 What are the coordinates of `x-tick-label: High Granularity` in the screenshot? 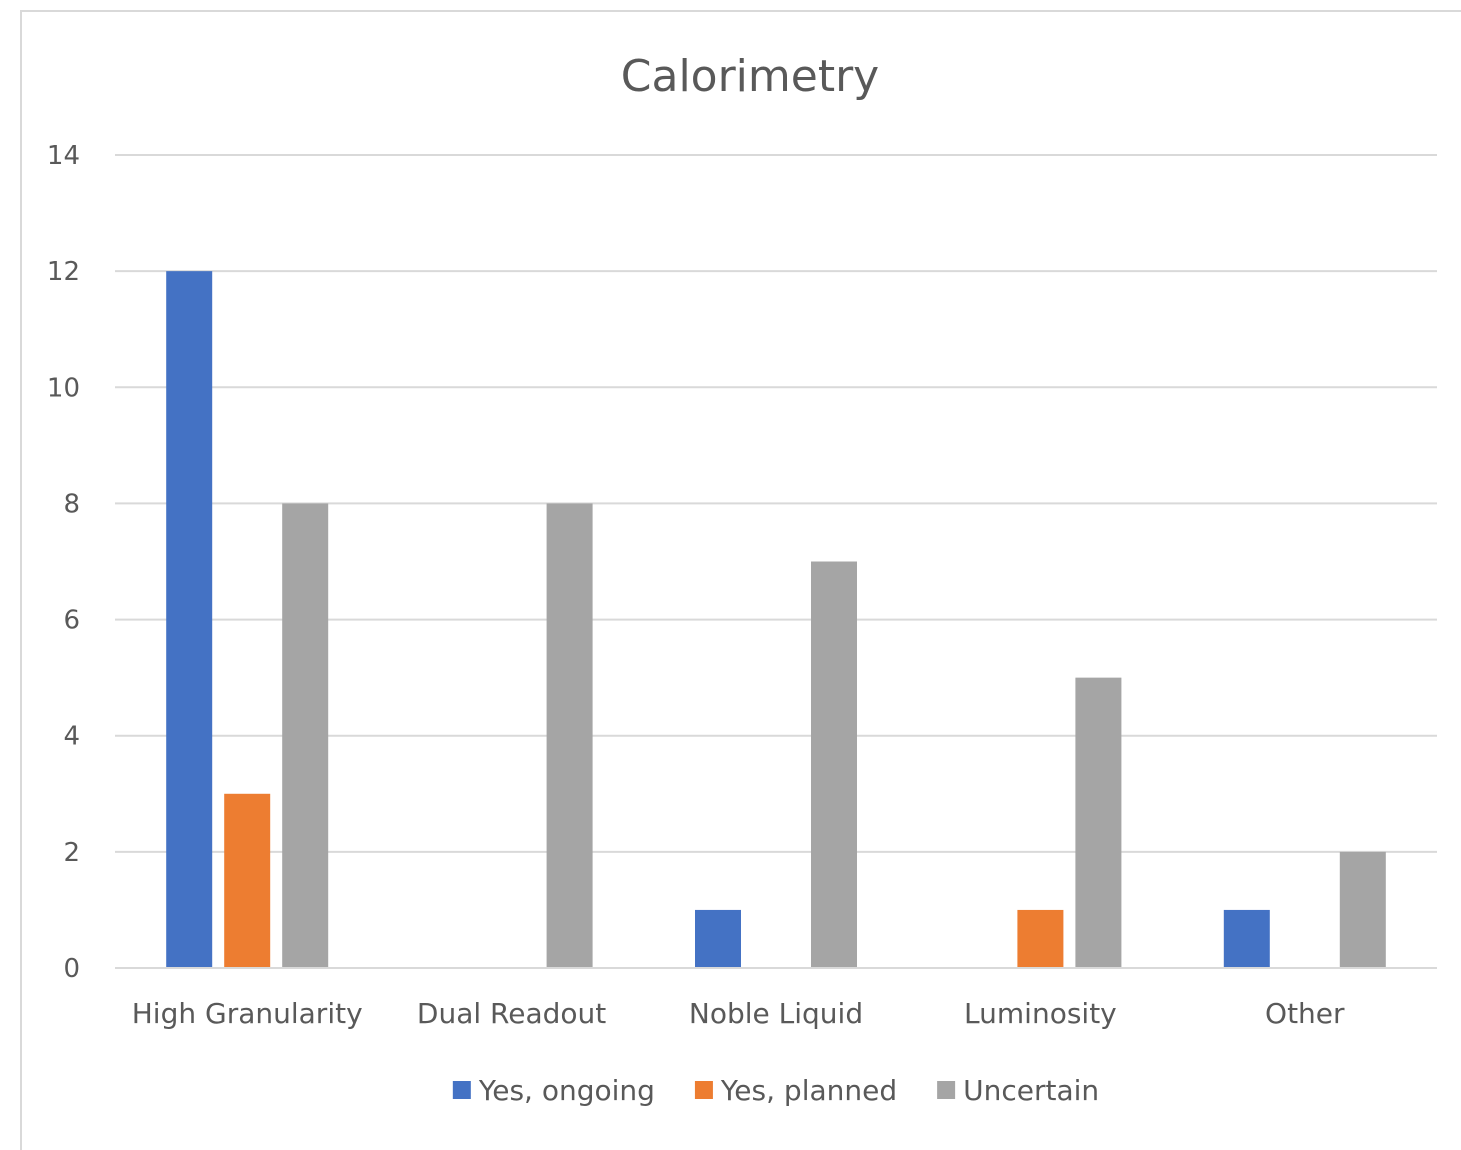 It's located at (247, 1013).